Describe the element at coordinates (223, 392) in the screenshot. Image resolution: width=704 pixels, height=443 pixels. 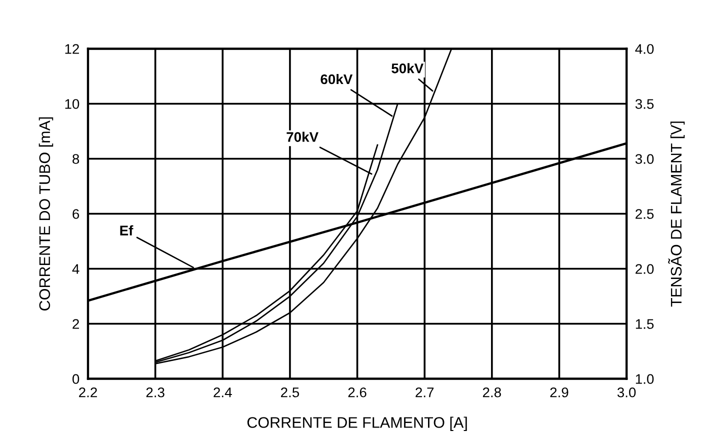
I see `x-tick-label: 2.4` at that location.